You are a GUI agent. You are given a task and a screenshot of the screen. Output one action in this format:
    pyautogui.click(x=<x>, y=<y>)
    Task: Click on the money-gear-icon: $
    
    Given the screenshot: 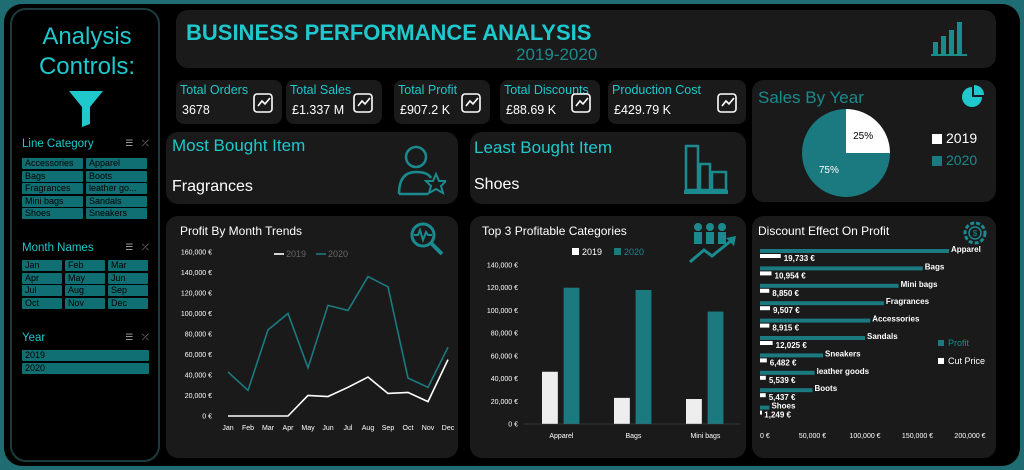 What is the action you would take?
    pyautogui.click(x=975, y=233)
    